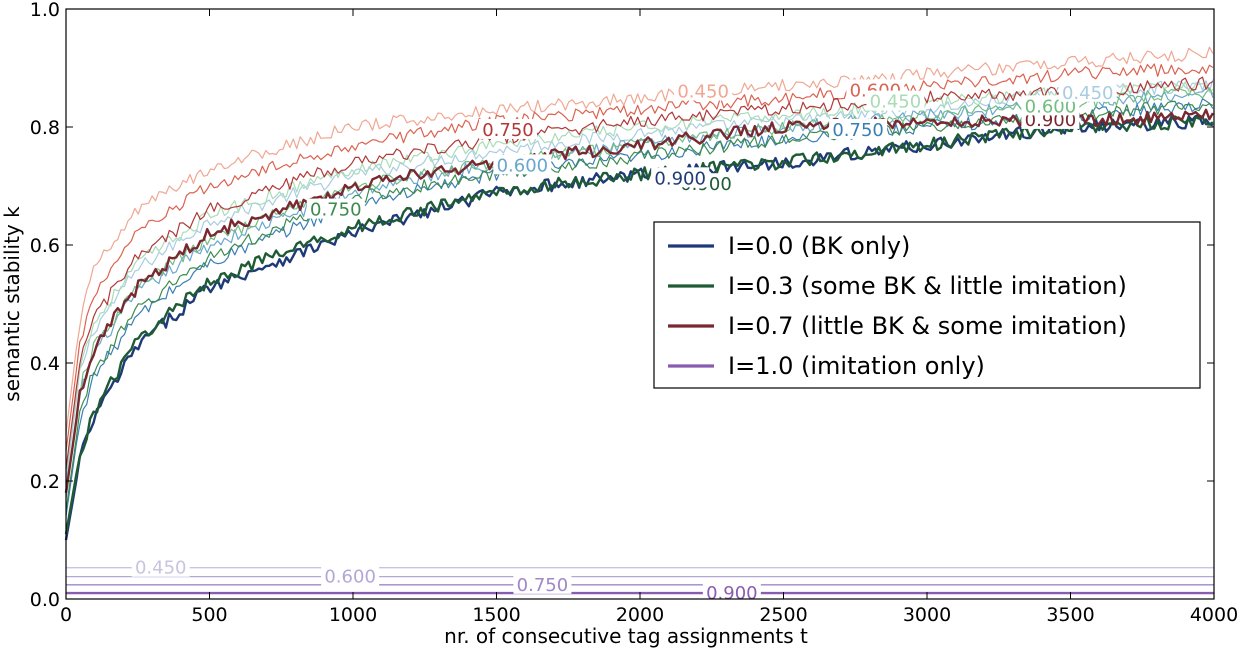 This screenshot has height=651, width=1246. What do you see at coordinates (1070, 615) in the screenshot?
I see `x-tick-label: 3500` at bounding box center [1070, 615].